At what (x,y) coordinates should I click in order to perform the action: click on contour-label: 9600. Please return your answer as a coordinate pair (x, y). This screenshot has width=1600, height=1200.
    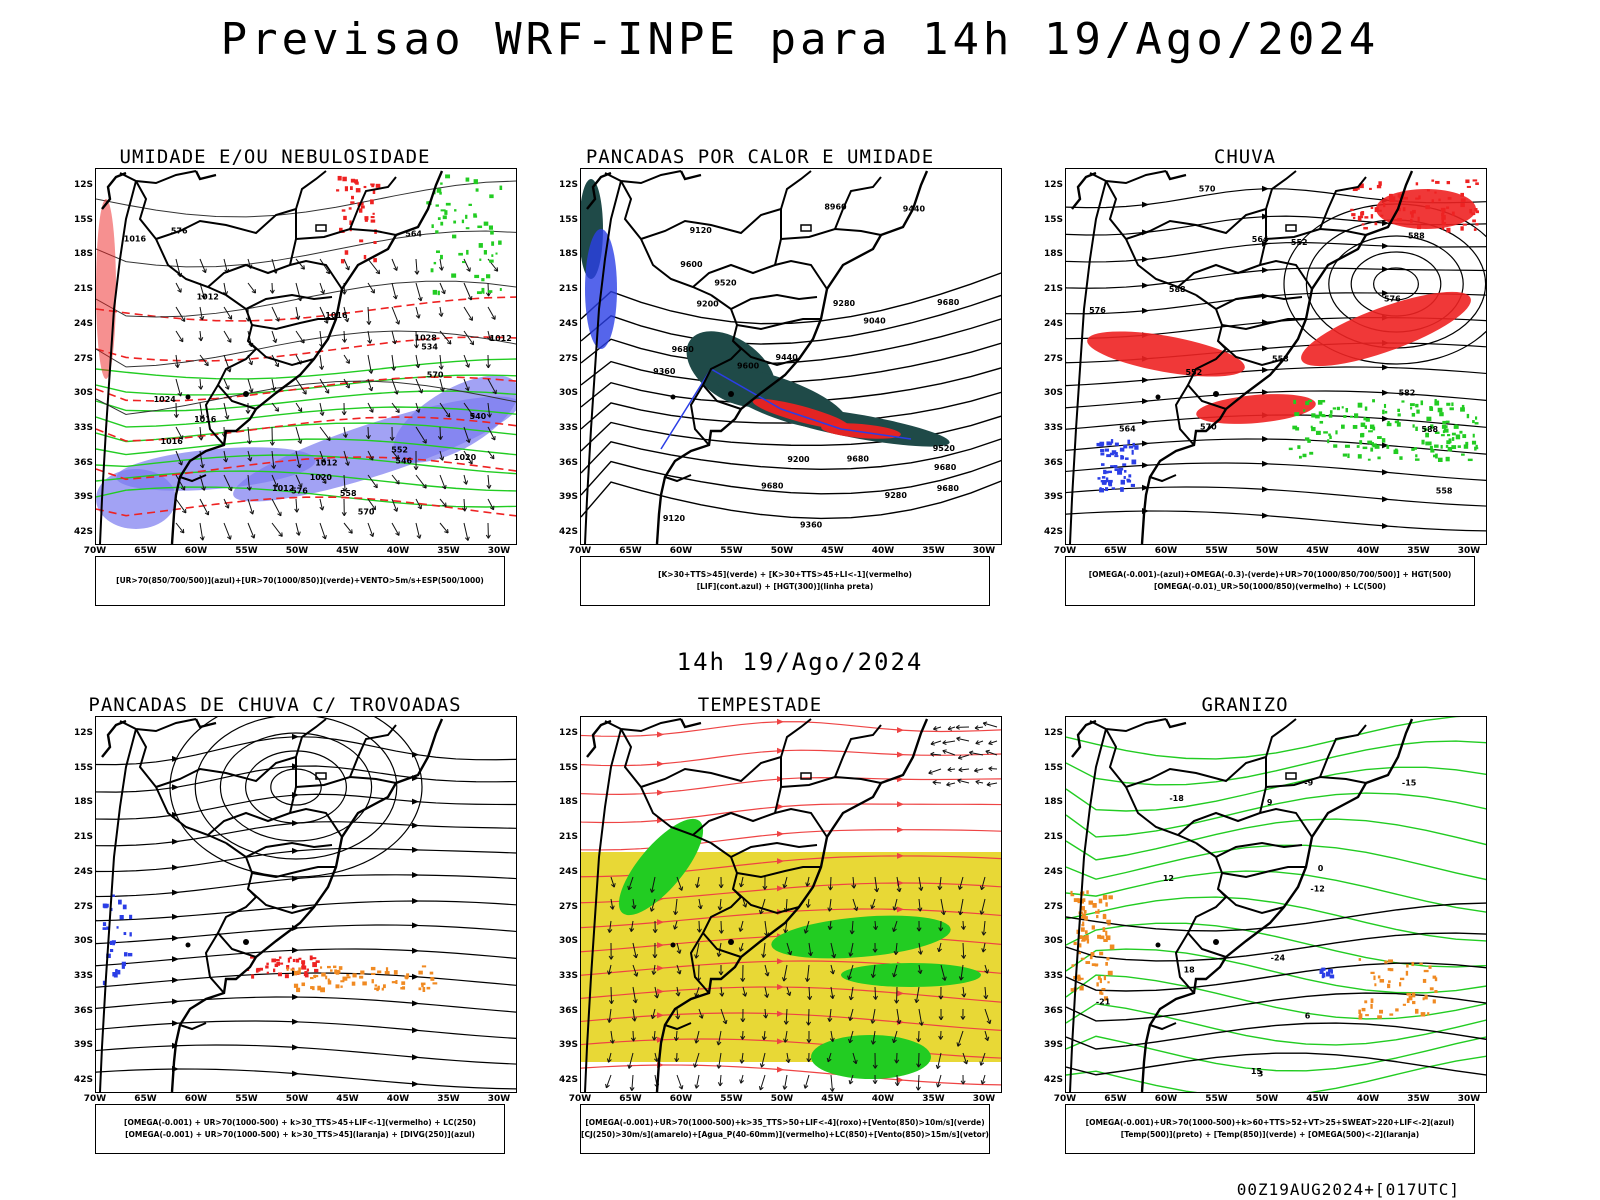
    Looking at the image, I should click on (691, 264).